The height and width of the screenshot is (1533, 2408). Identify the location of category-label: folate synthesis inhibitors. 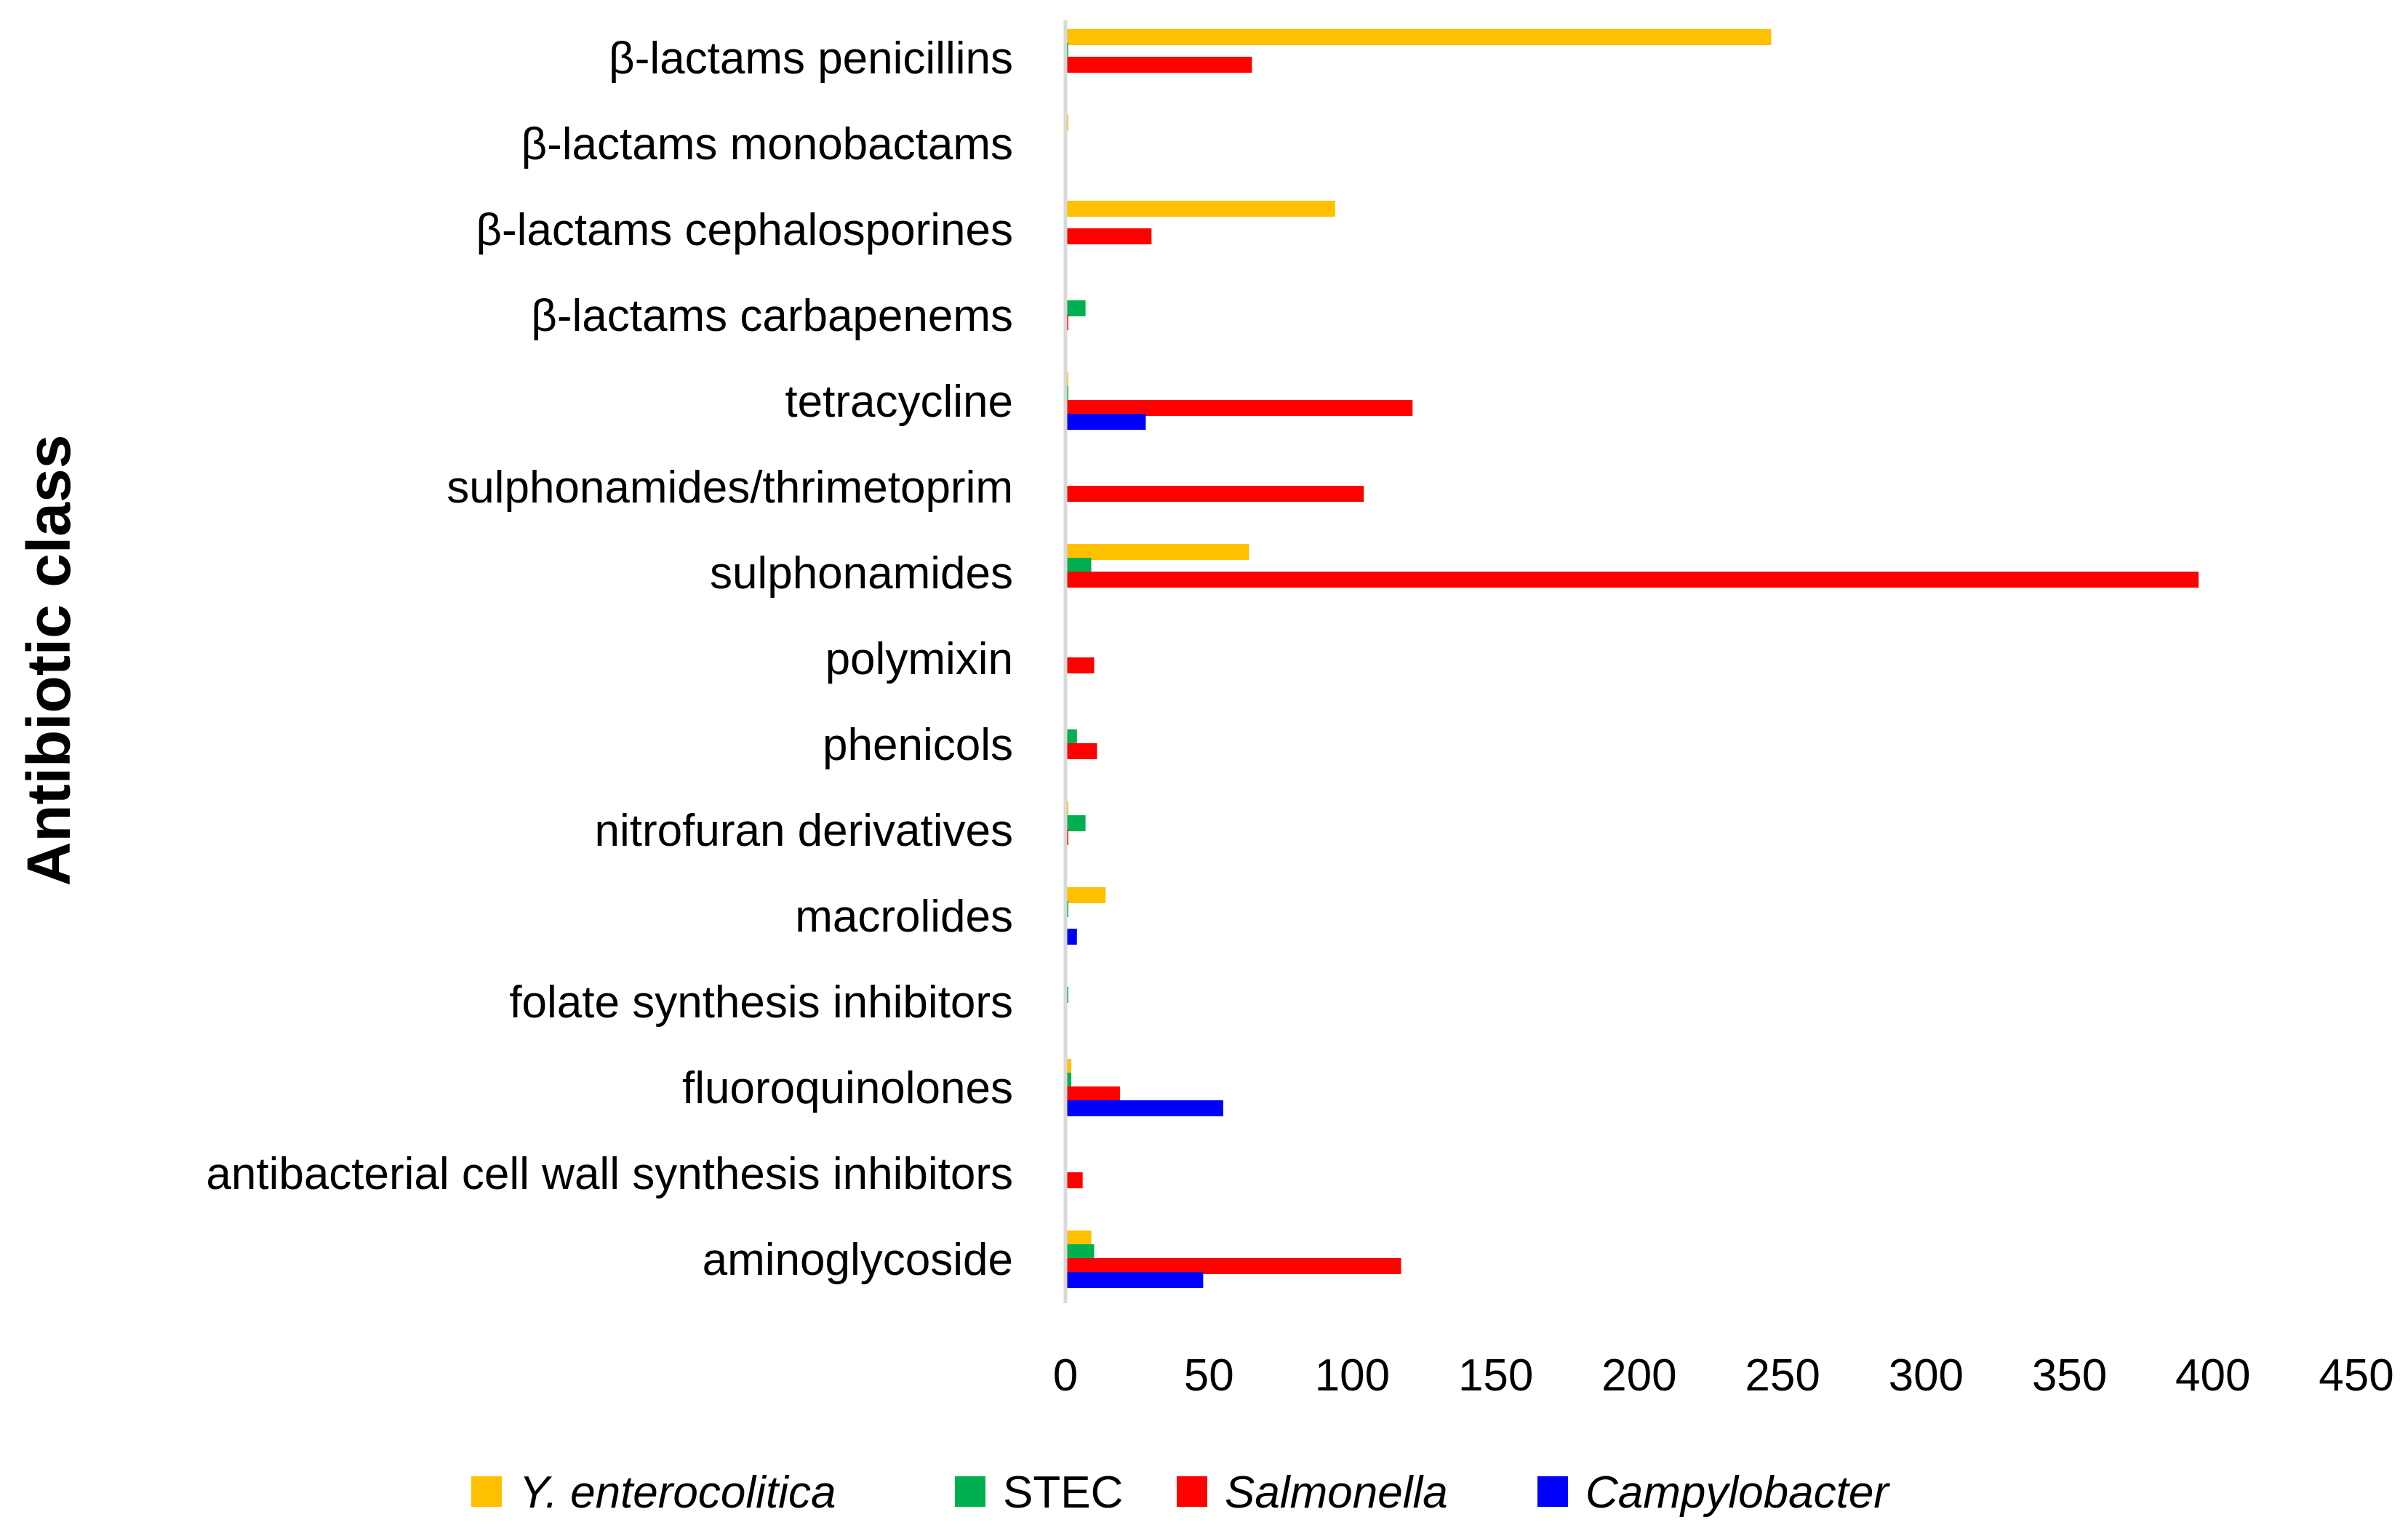
(761, 1002).